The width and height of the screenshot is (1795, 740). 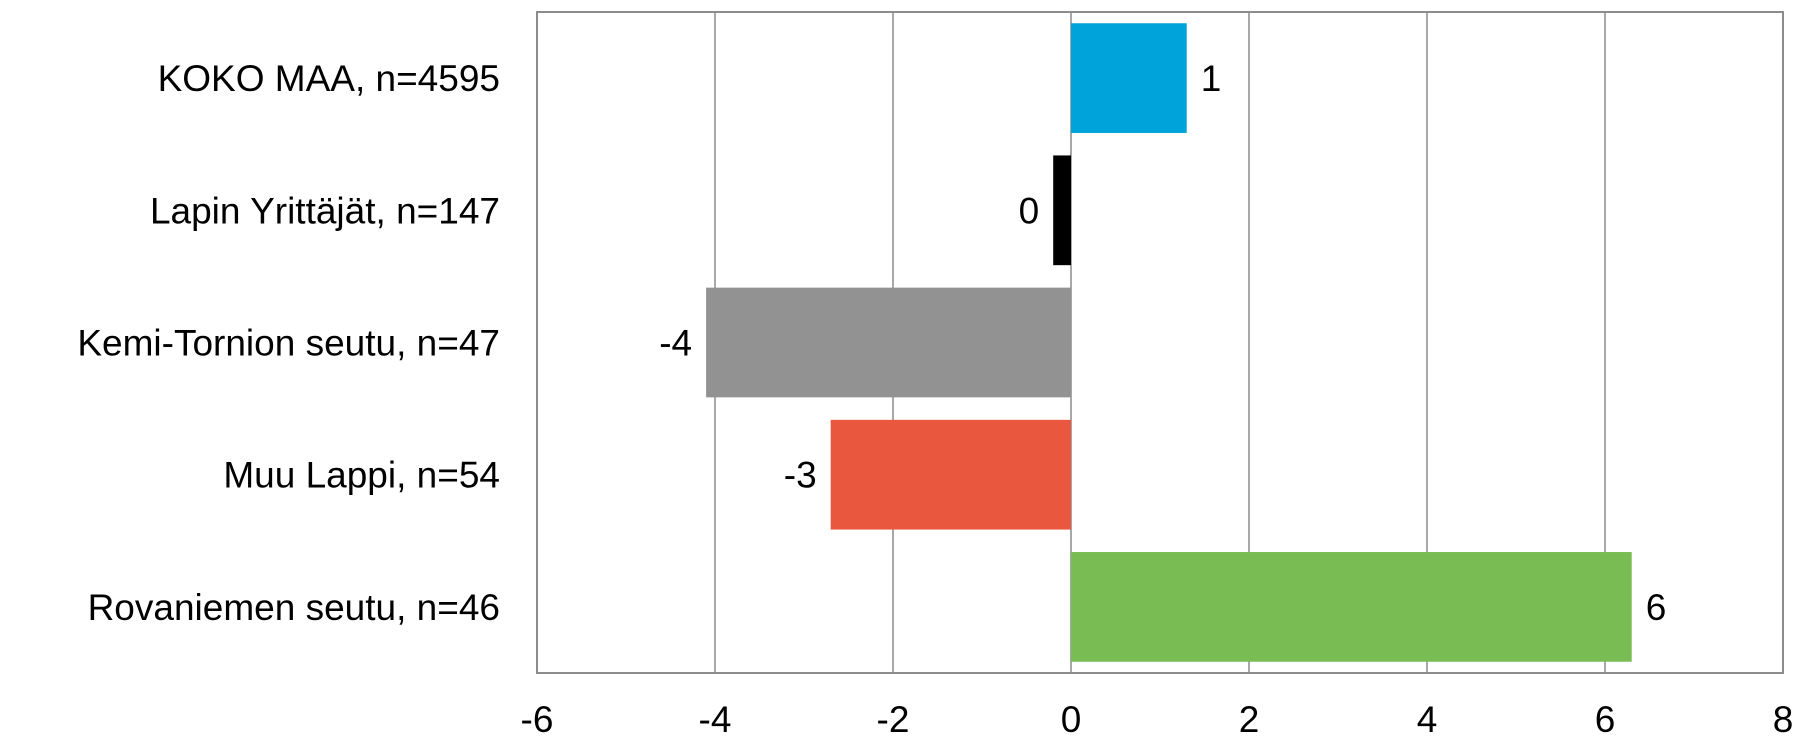 I want to click on category-label: Lapin Yrittäjät, n=147, so click(x=325, y=210).